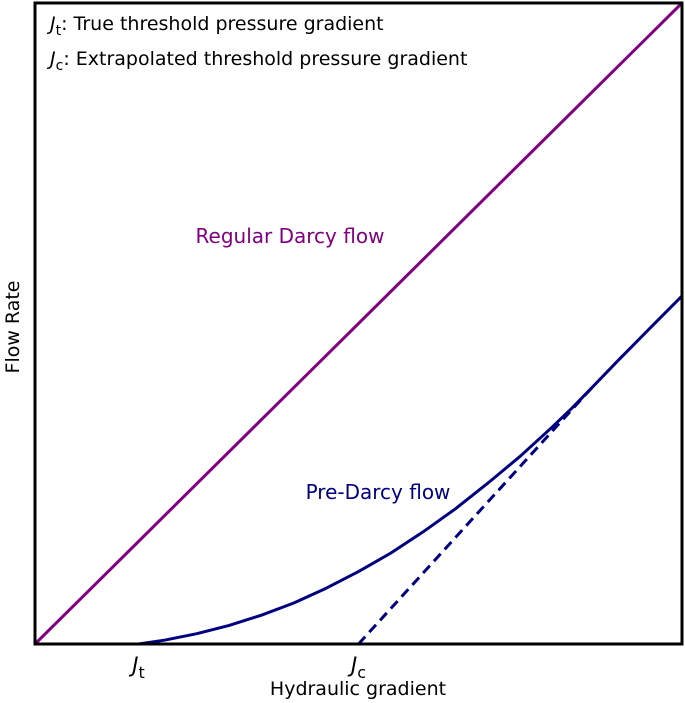 The height and width of the screenshot is (703, 685). I want to click on series-label-regular-darcy: Regular Darcy flow, so click(290, 236).